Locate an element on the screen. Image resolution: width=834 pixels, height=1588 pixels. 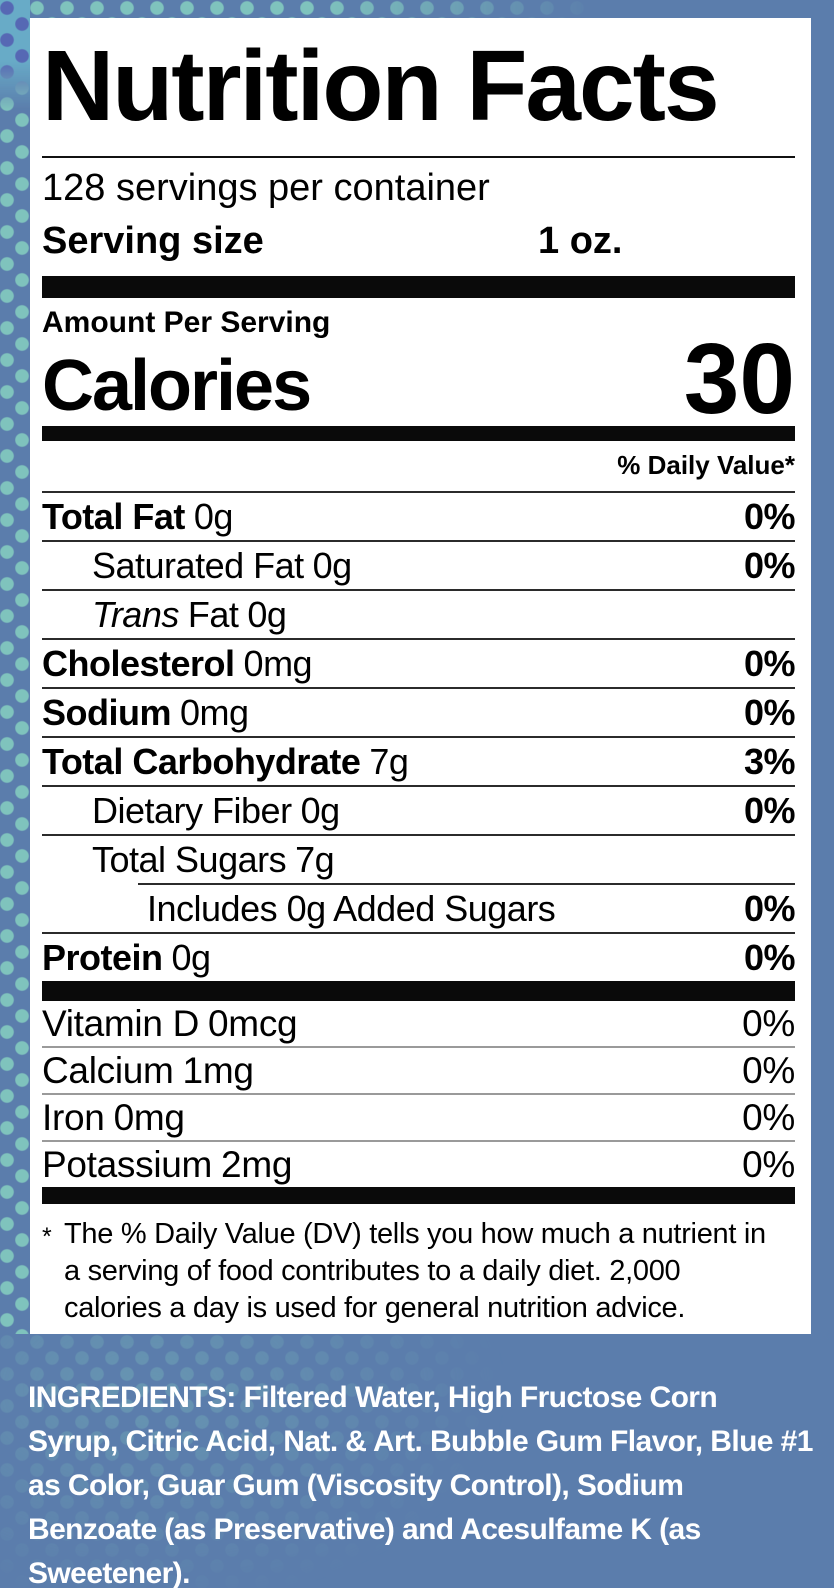
nutrient-row-total-fat: Total Fat 0g 0% is located at coordinates (419, 516).